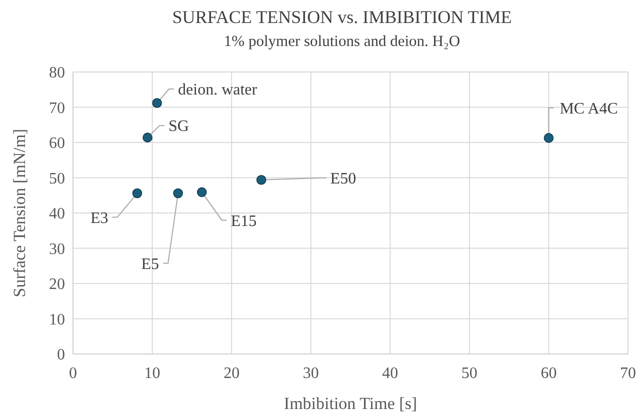  I want to click on chart-subtitle: 1% polymer solutions and deion. H₂O, so click(342, 41).